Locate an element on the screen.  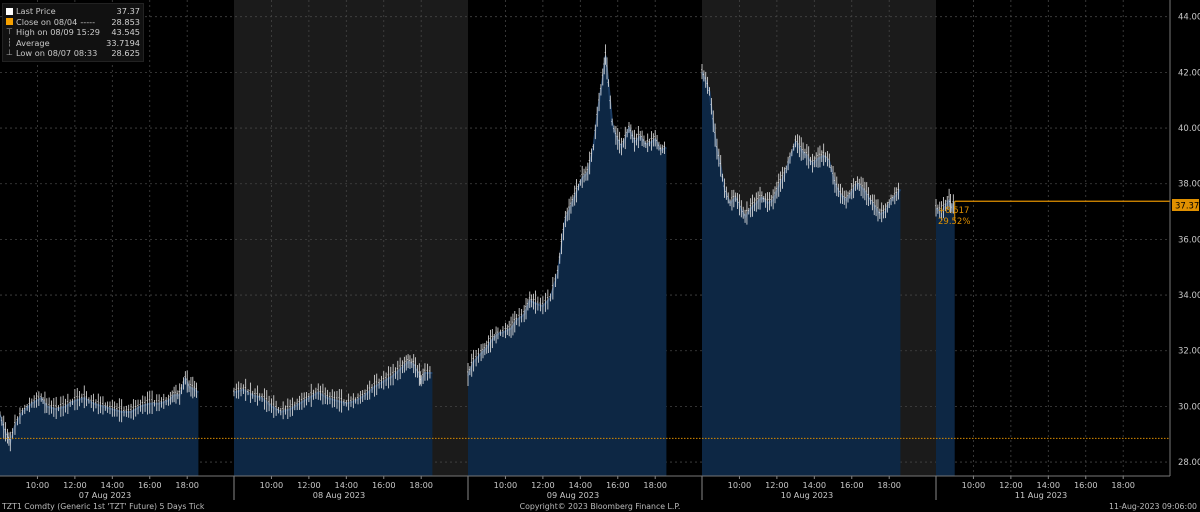
day-label: 11 Aug 2023 is located at coordinates (1041, 495).